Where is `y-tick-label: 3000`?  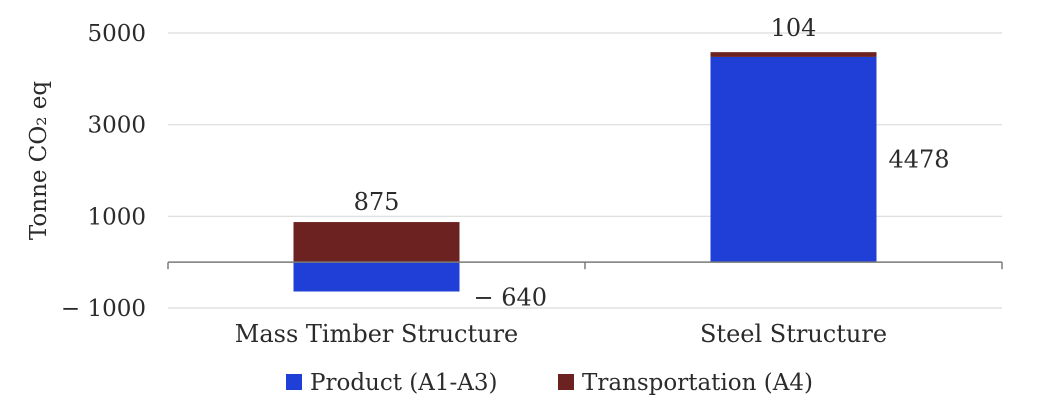
y-tick-label: 3000 is located at coordinates (116, 126).